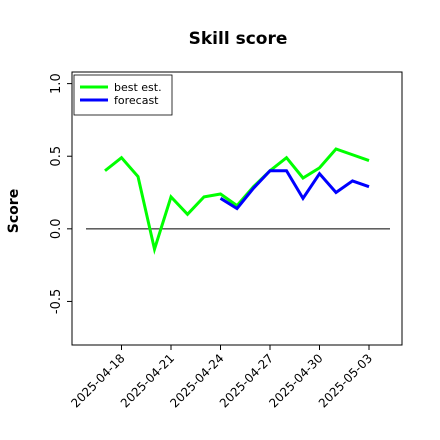 The height and width of the screenshot is (440, 440). What do you see at coordinates (345, 380) in the screenshot?
I see `x-tick-label: 2025-05-03` at bounding box center [345, 380].